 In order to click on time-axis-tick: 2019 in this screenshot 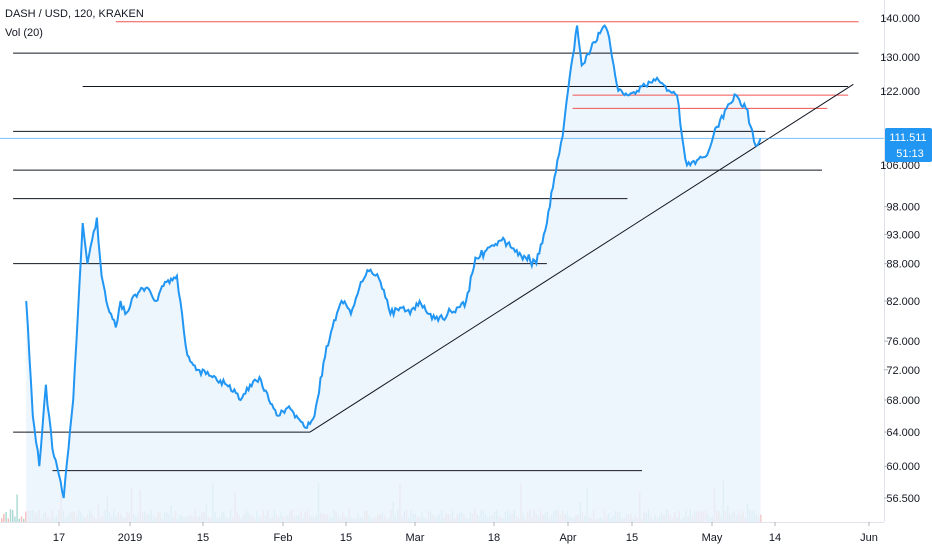, I will do `click(130, 538)`.